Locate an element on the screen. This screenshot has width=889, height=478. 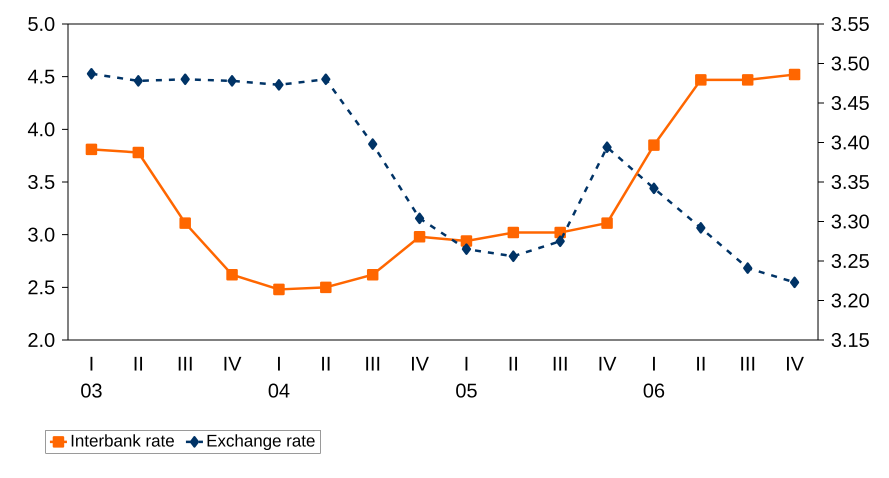
x-tick-label: I 06 is located at coordinates (654, 377).